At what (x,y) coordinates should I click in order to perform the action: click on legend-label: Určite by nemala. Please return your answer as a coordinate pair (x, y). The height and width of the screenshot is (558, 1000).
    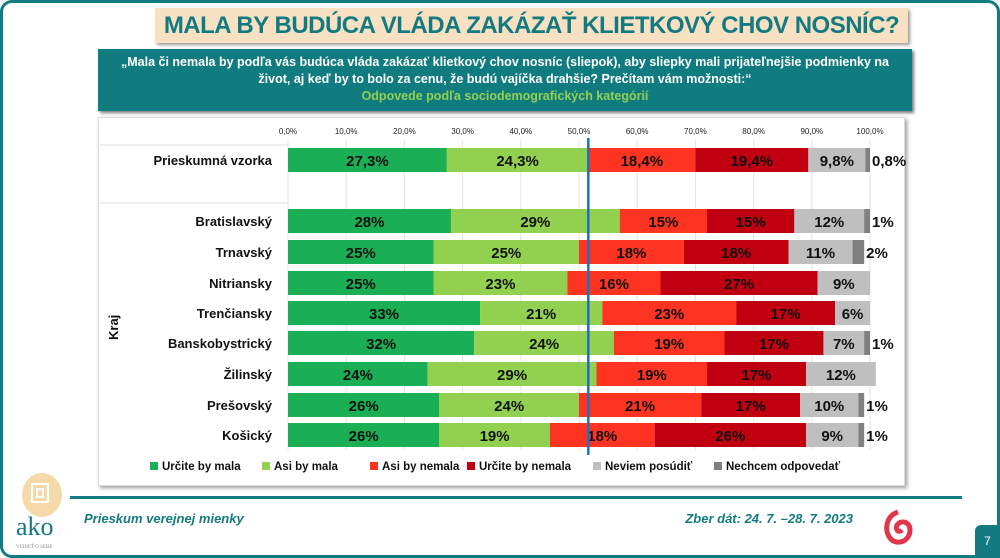
    Looking at the image, I should click on (525, 467).